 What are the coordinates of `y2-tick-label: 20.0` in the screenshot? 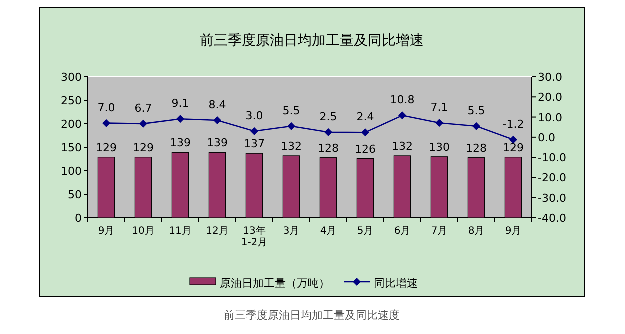 It's located at (550, 97).